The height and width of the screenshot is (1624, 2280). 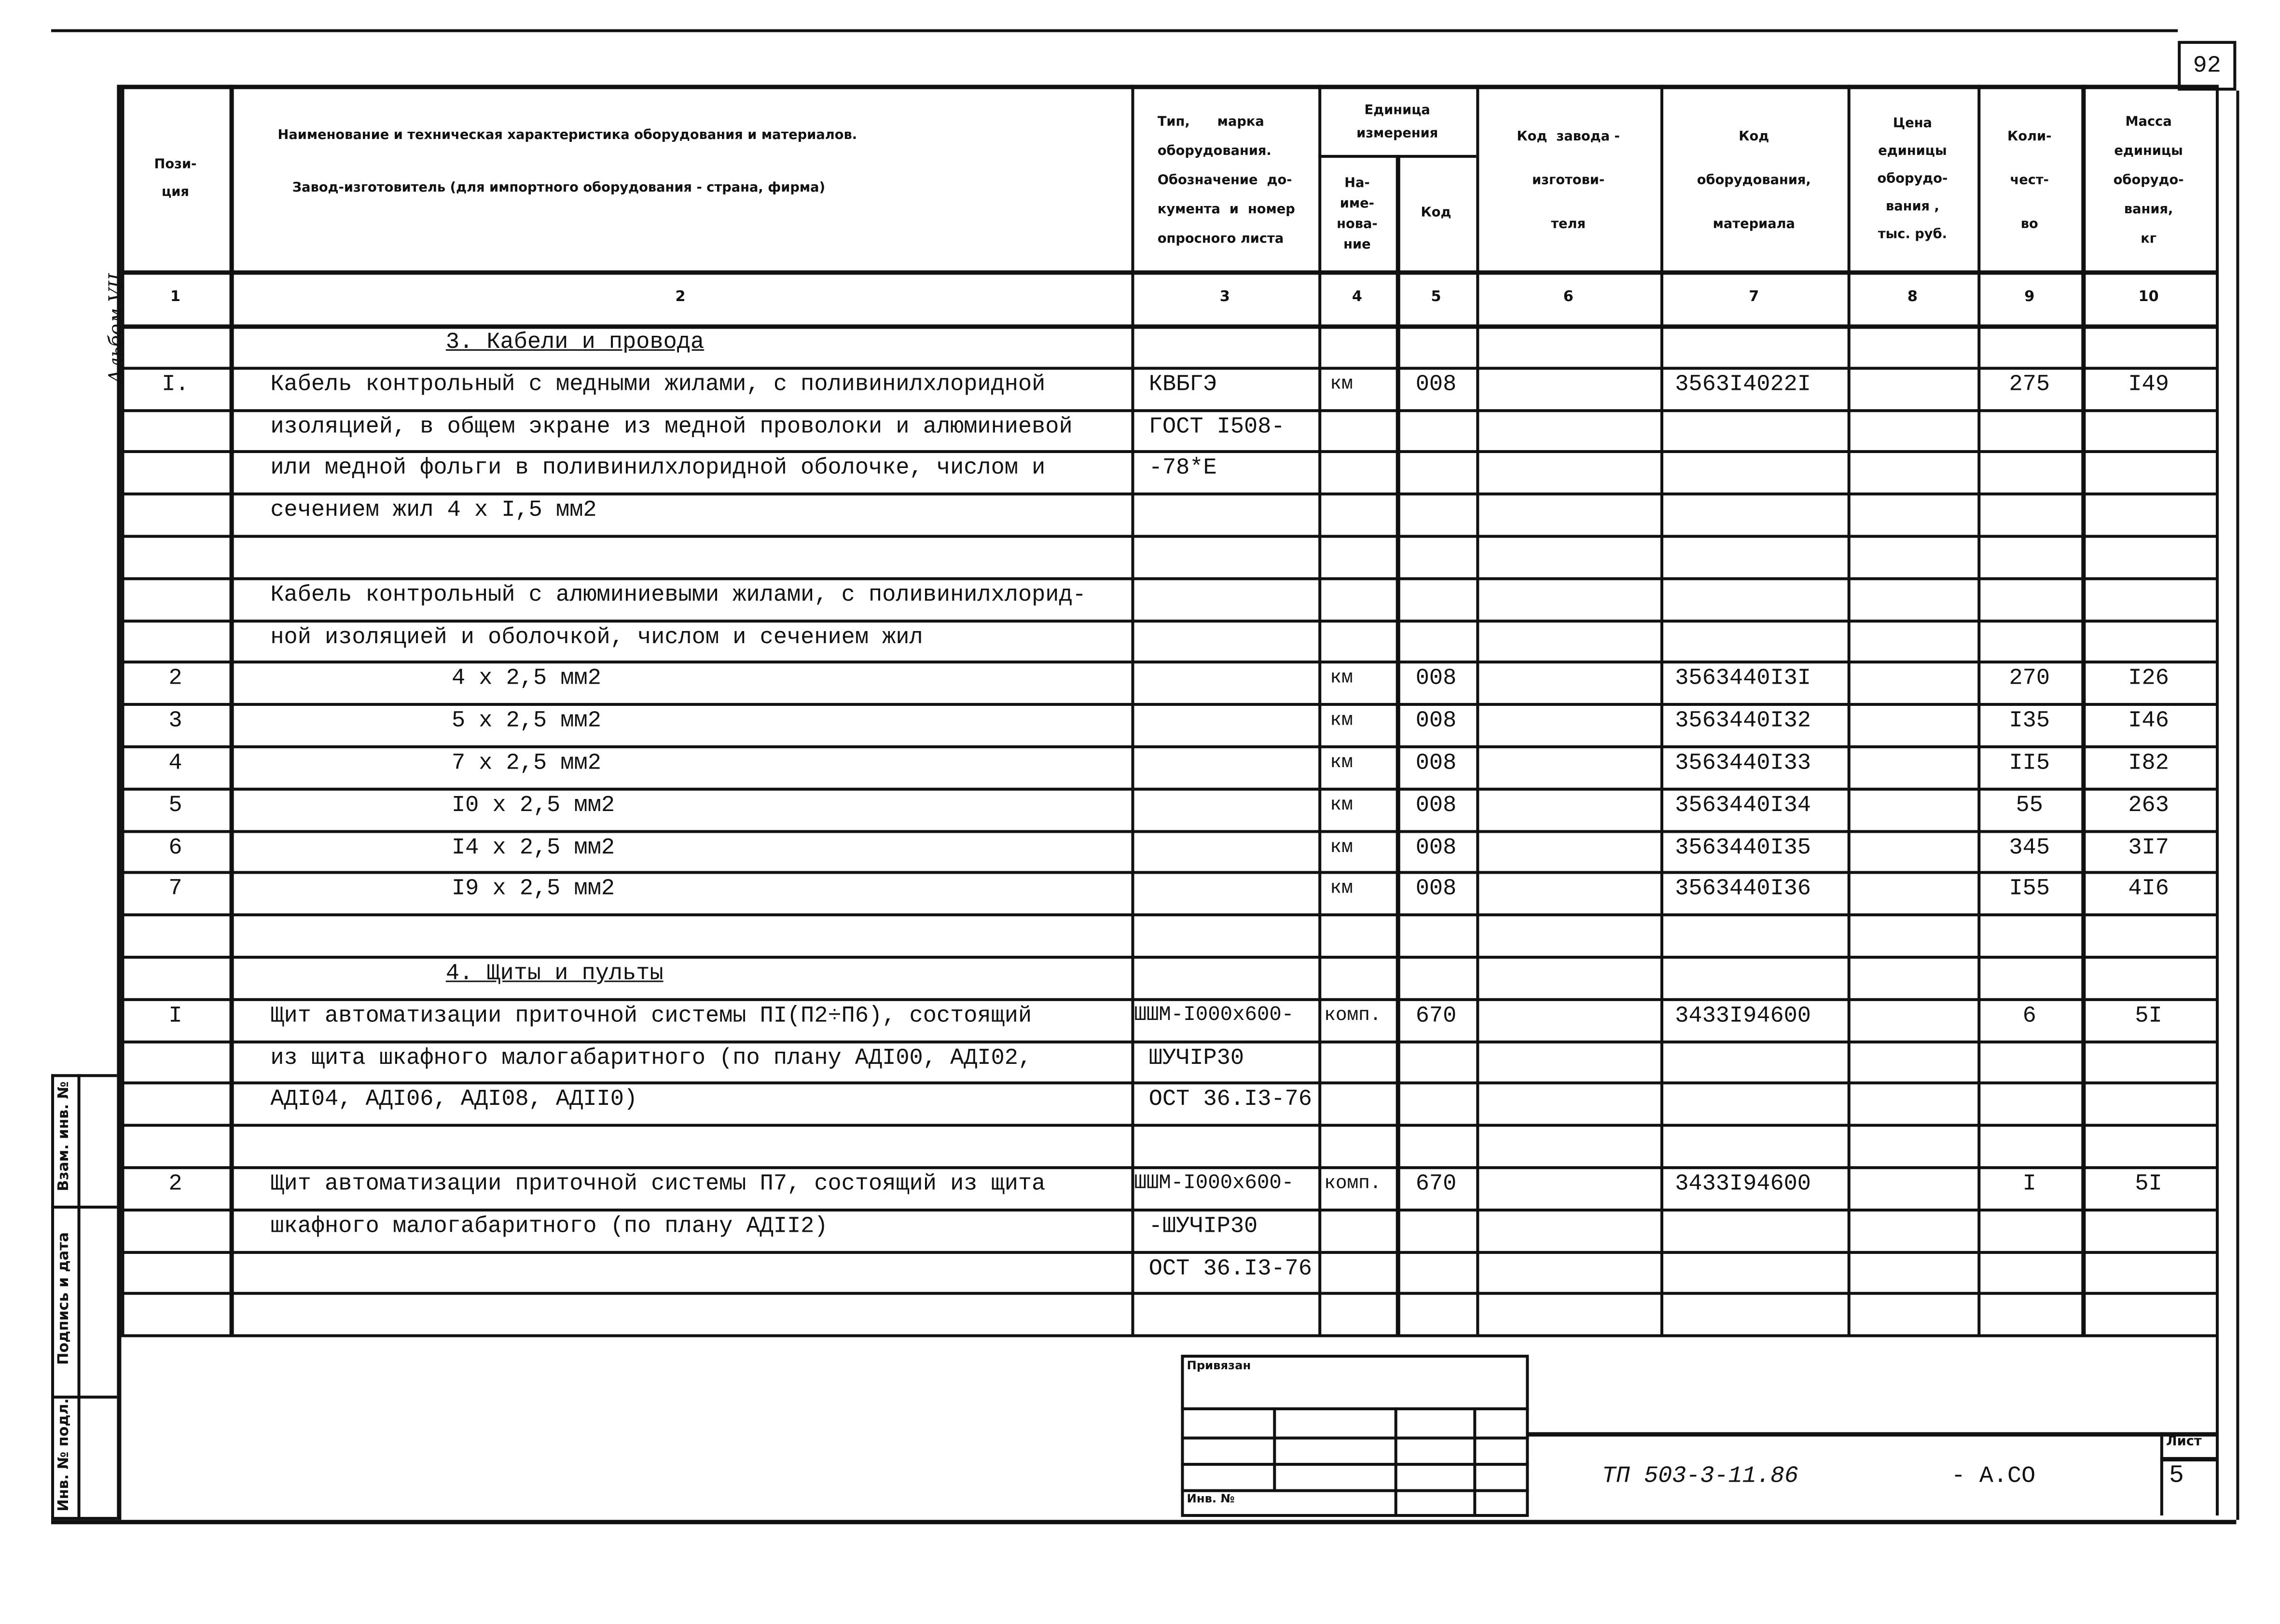 I want to click on margin-block, so click(x=84, y=1297).